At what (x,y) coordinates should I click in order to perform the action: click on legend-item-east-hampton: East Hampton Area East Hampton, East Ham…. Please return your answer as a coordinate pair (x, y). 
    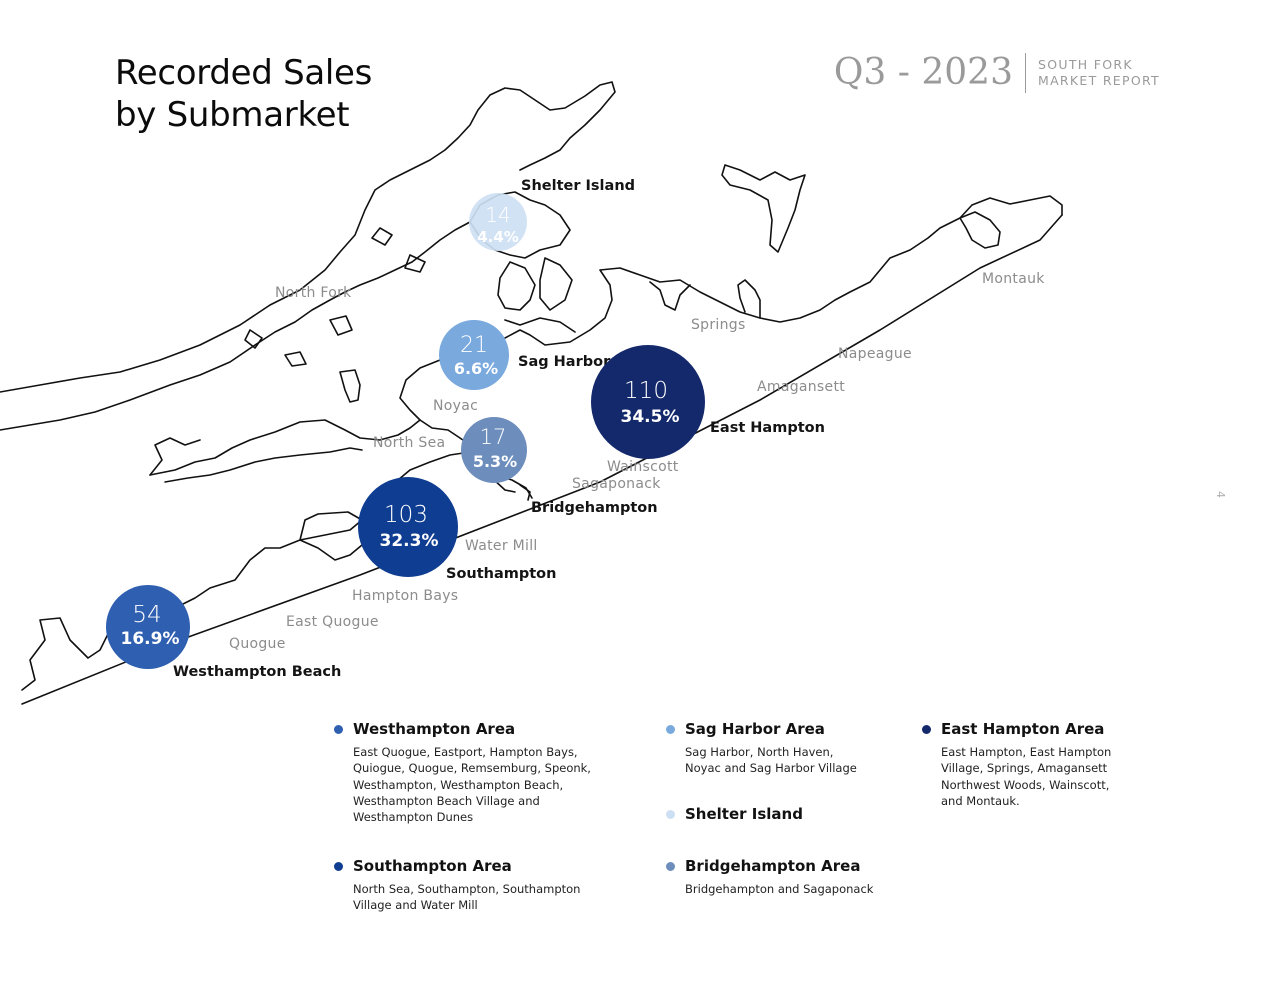
    Looking at the image, I should click on (1016, 764).